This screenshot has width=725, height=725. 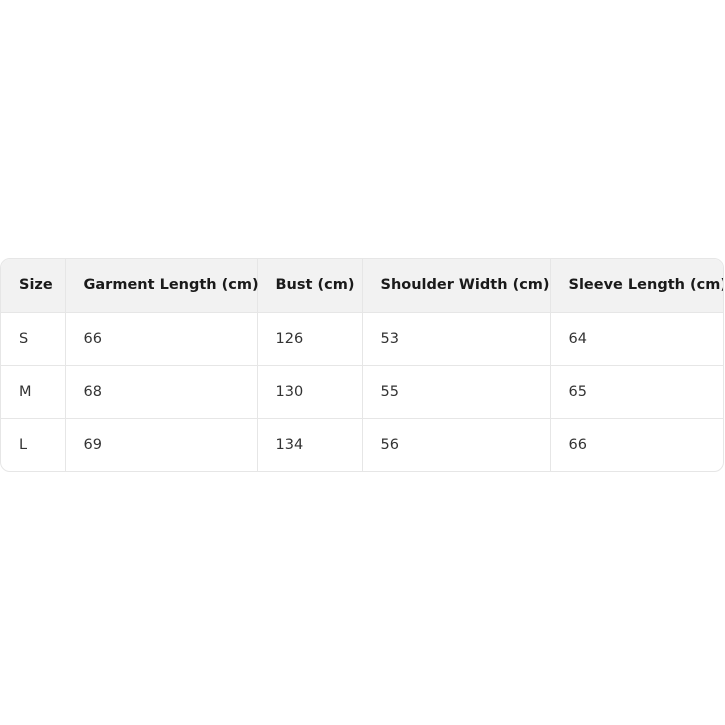 What do you see at coordinates (310, 286) in the screenshot?
I see `header-bust: Bust (cm)` at bounding box center [310, 286].